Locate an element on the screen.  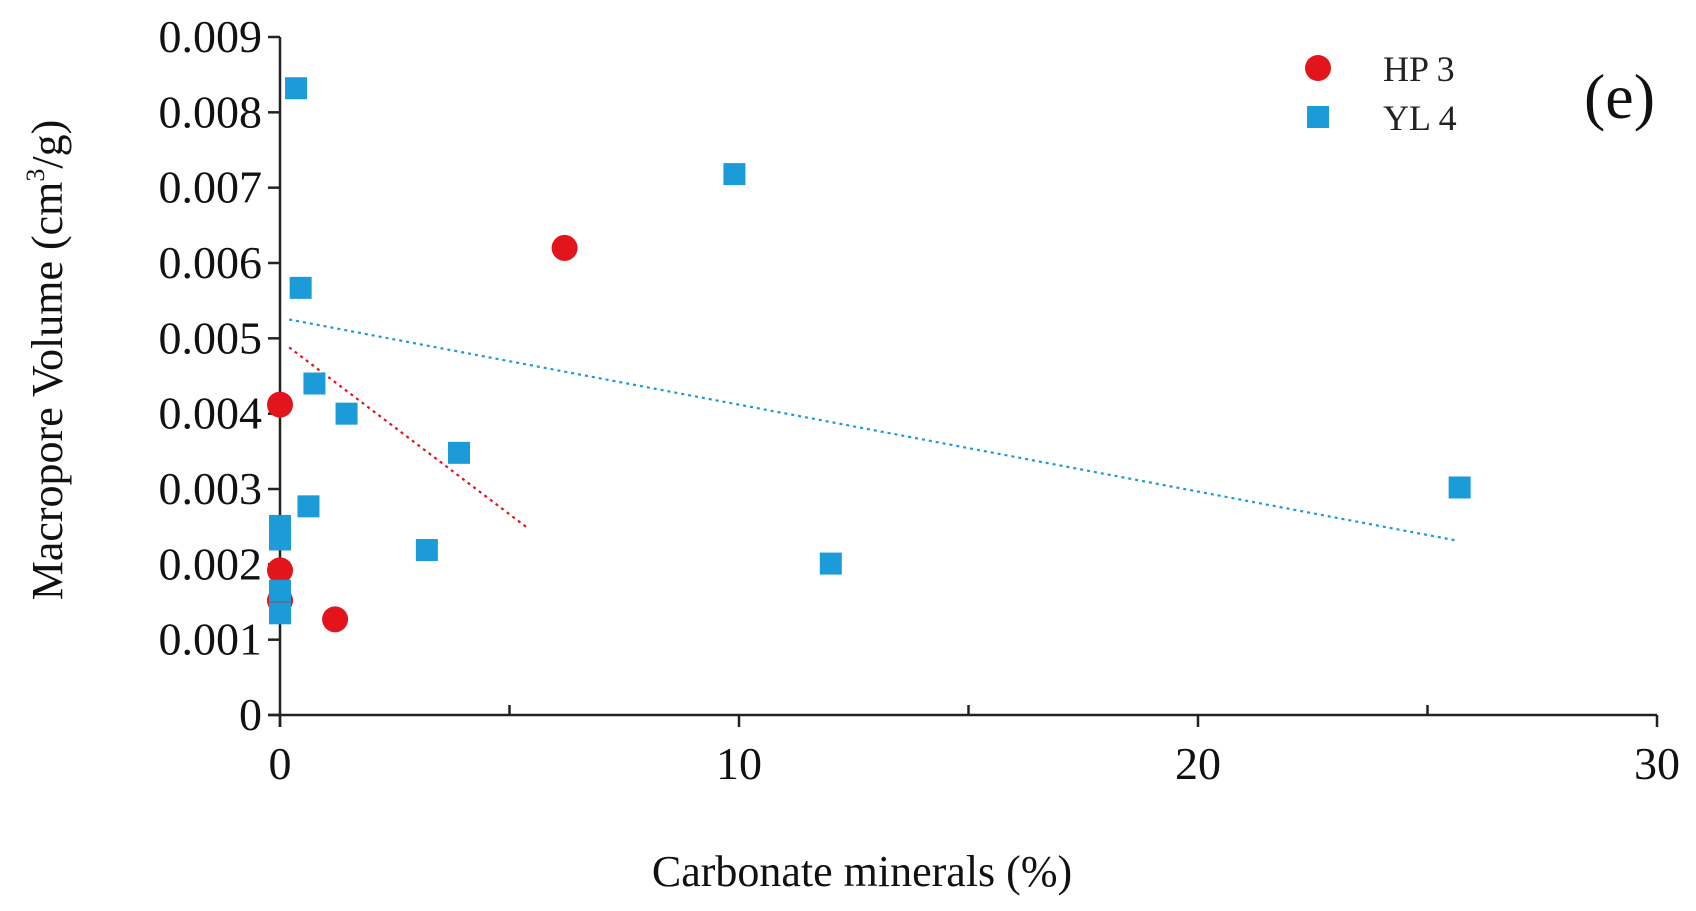
y-tick-label: 0.001 is located at coordinates (211, 639).